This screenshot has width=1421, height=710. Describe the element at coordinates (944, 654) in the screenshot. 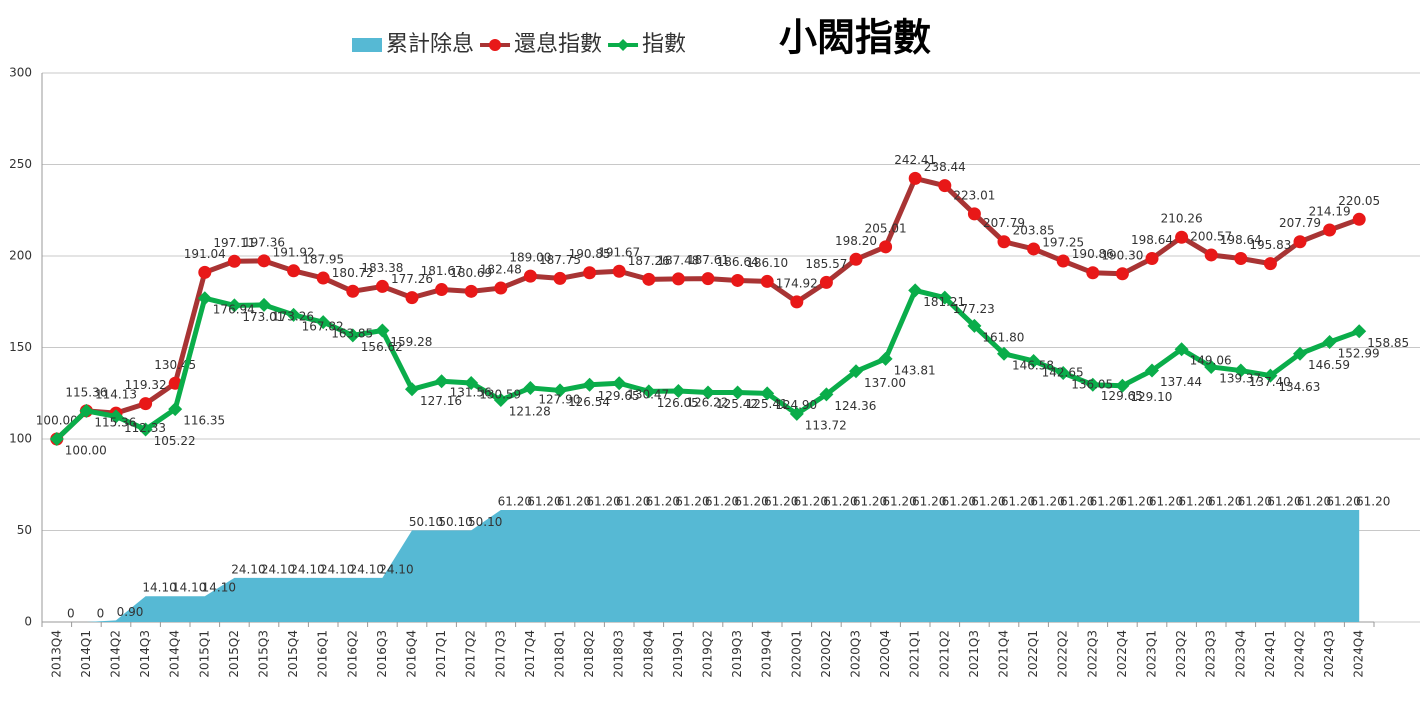

I see `x-tick-label: 2021Q2` at that location.